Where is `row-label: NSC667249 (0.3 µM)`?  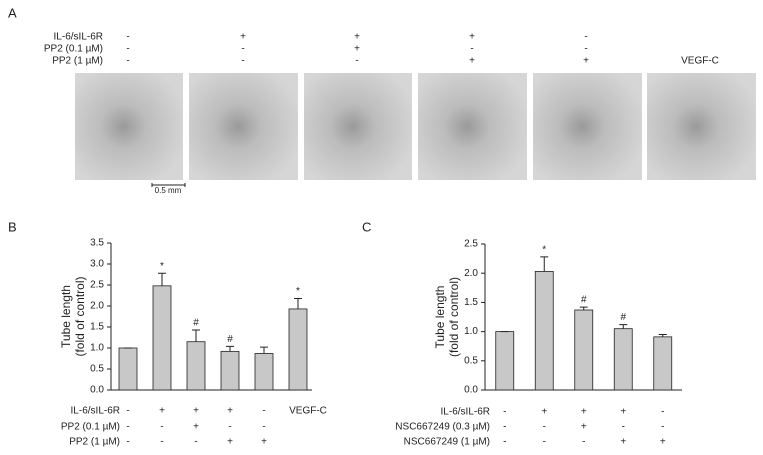
row-label: NSC667249 (0.3 µM) is located at coordinates (442, 427).